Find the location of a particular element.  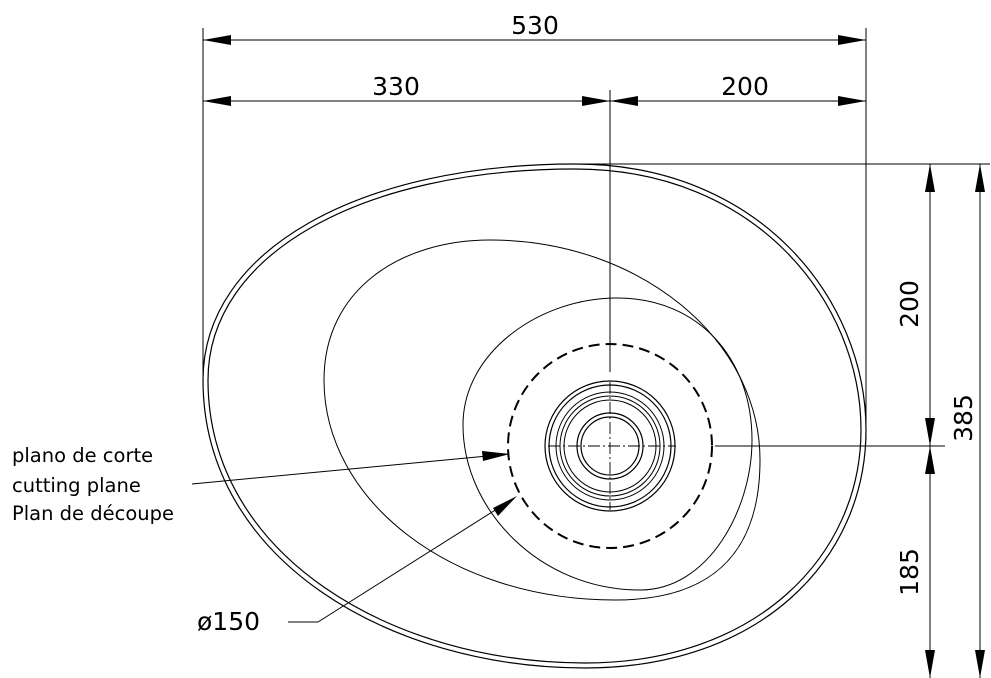

cutting-plane-label-en: cutting plane is located at coordinates (76, 485).